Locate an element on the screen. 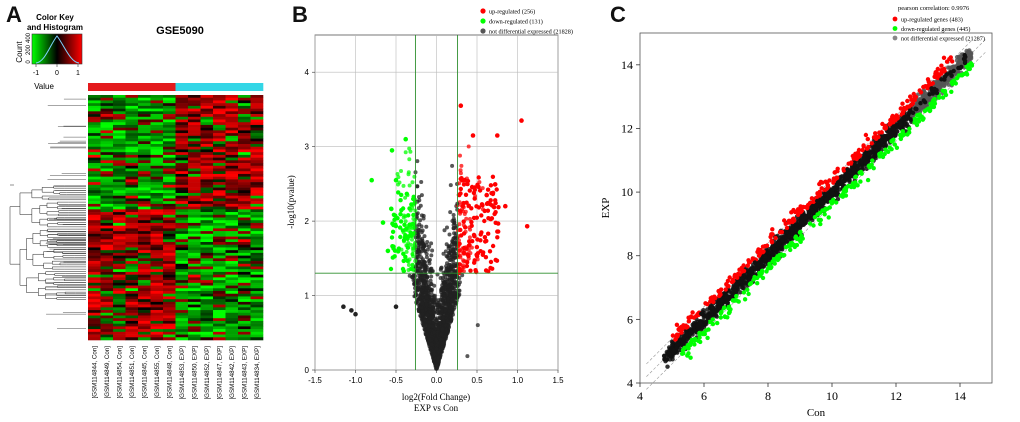  sample-label: [GSM114834, EXP] is located at coordinates (257, 373).